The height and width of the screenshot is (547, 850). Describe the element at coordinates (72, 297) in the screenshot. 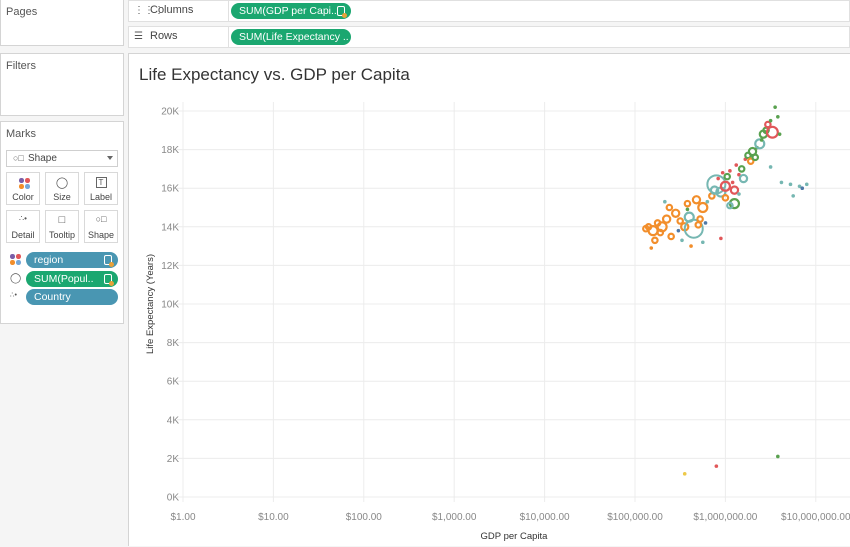

I see `country-pill: Country` at that location.